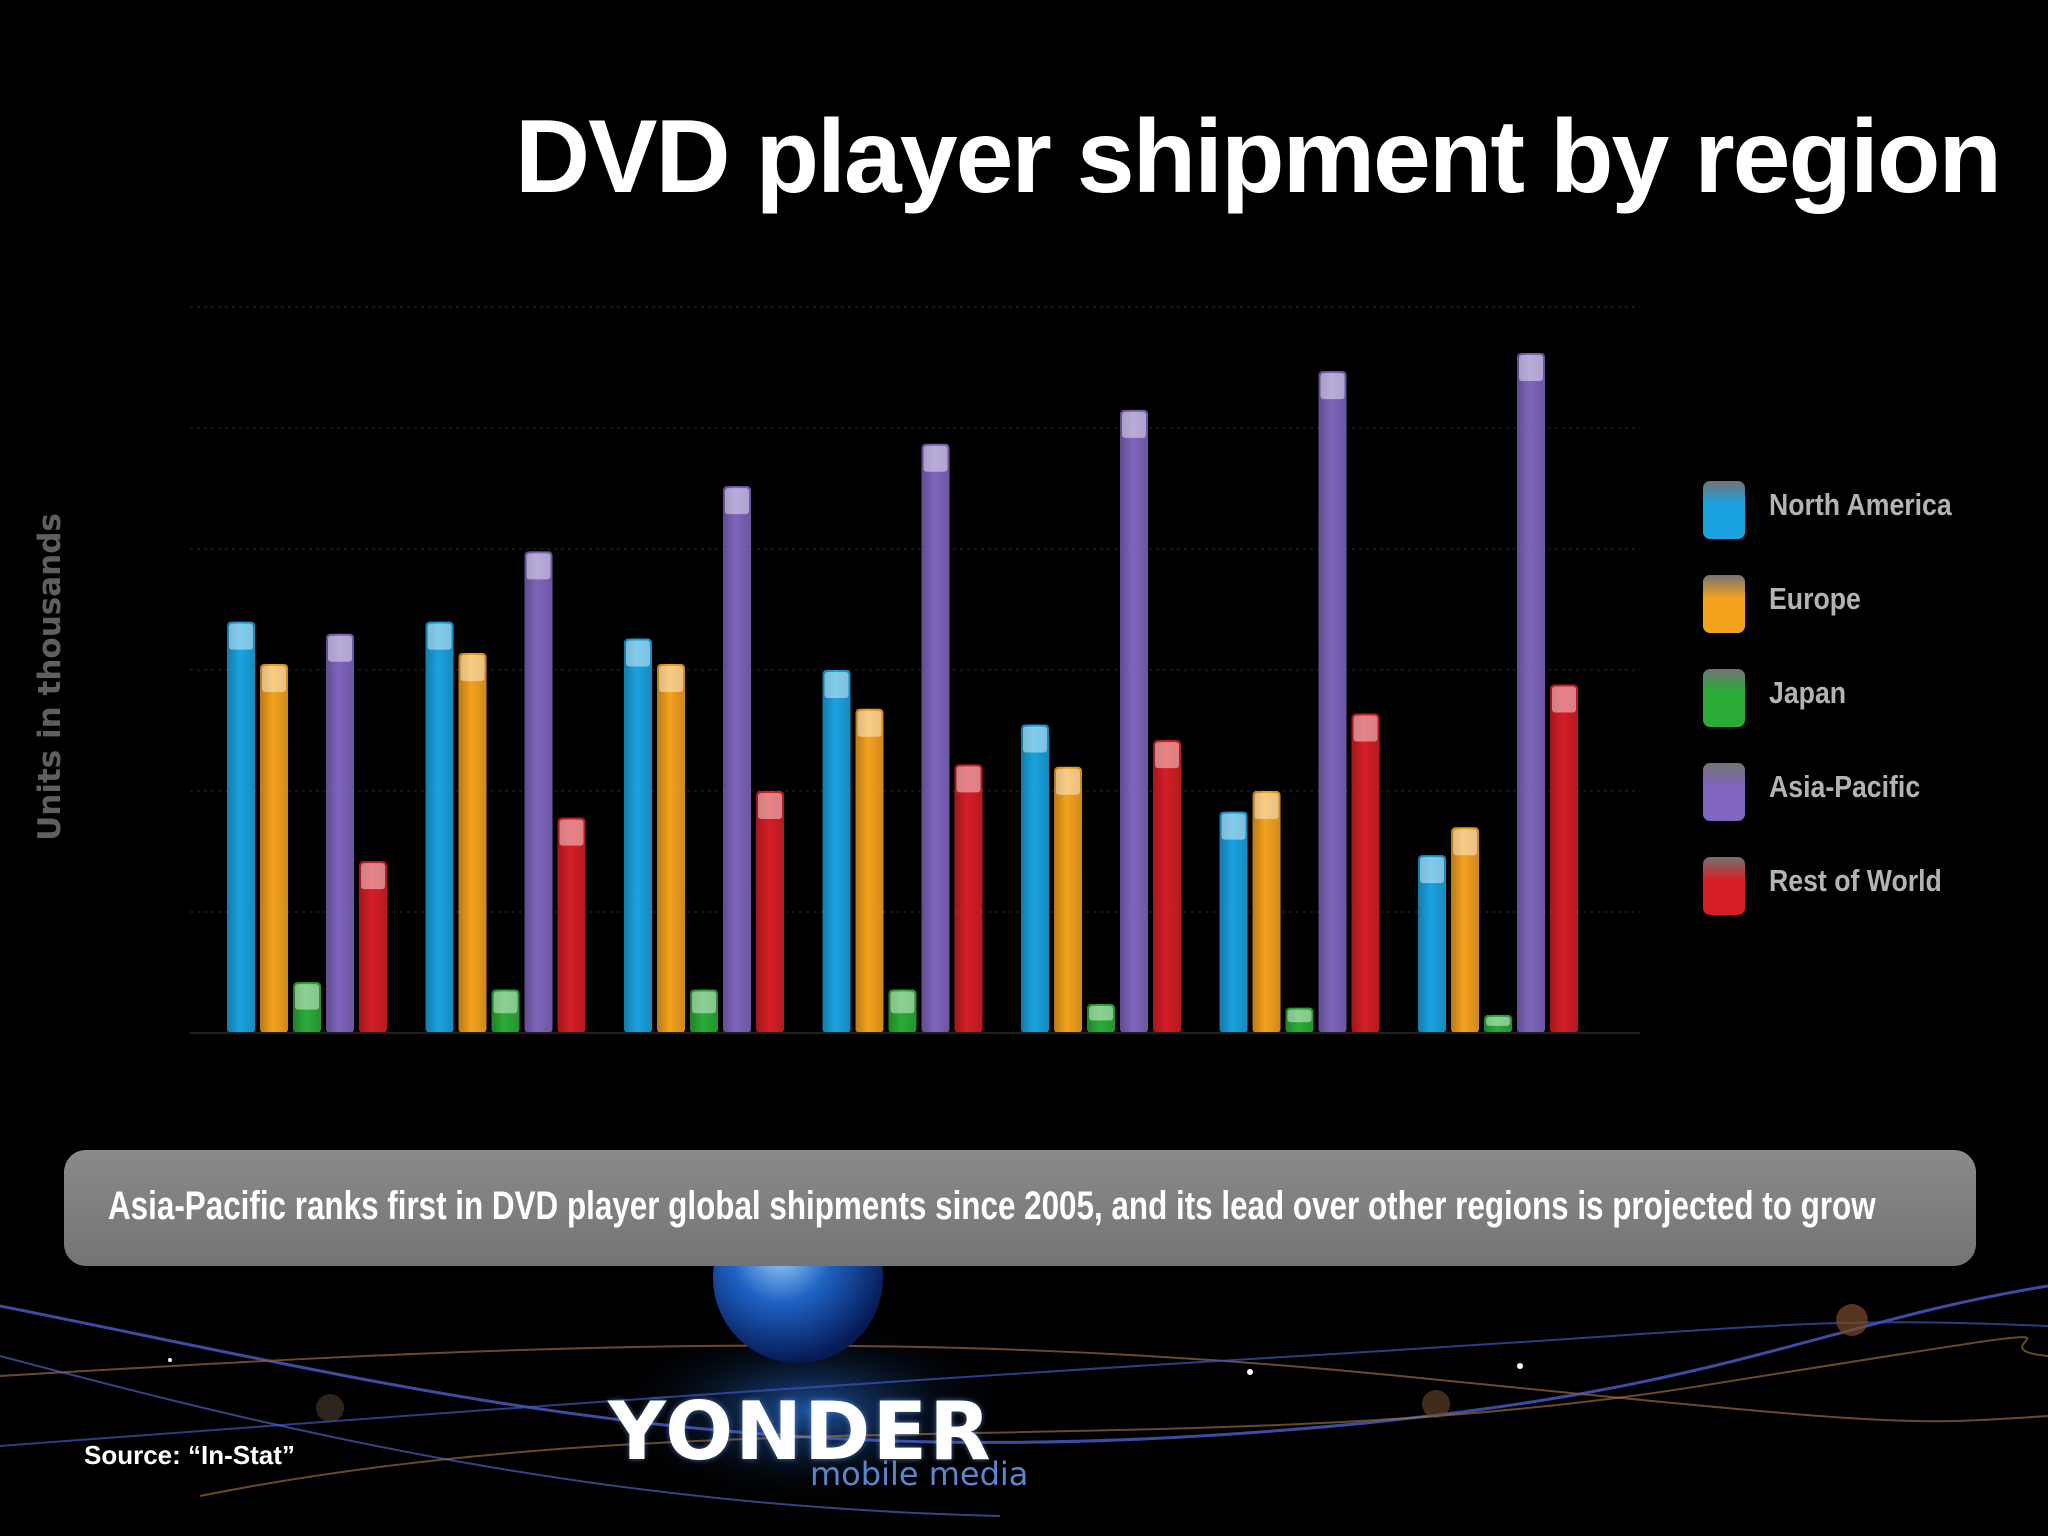  Describe the element at coordinates (919, 1474) in the screenshot. I see `logo-tagline: mobile media` at that location.